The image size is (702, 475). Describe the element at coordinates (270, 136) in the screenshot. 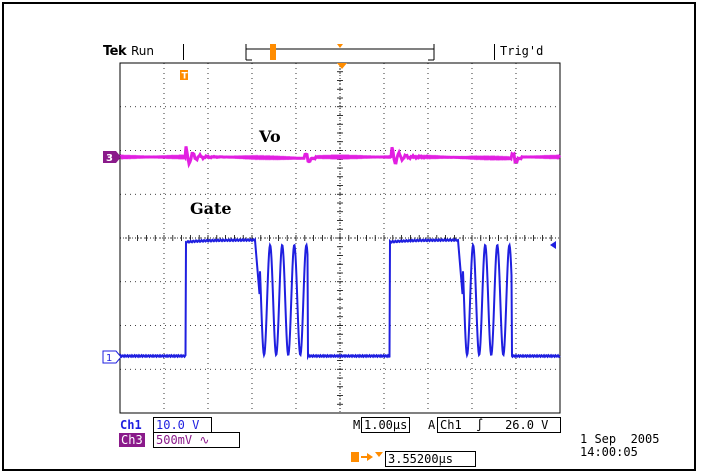

I see `vo-trace-label: Vo` at that location.